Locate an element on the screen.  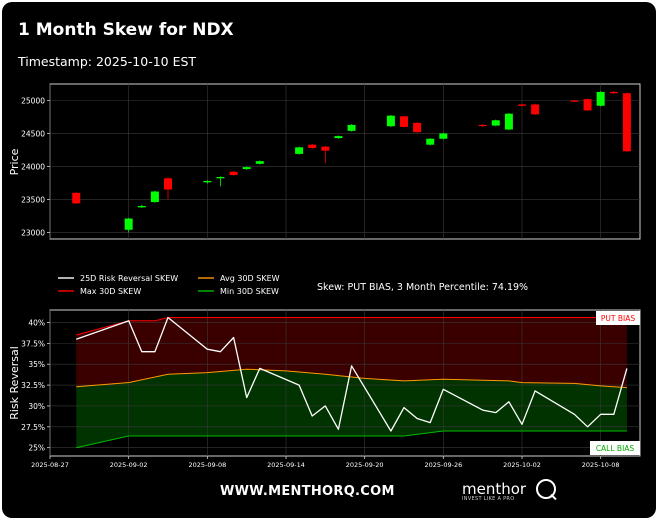
legend-max-skew-label: Max 30D SKEW is located at coordinates (110, 291).